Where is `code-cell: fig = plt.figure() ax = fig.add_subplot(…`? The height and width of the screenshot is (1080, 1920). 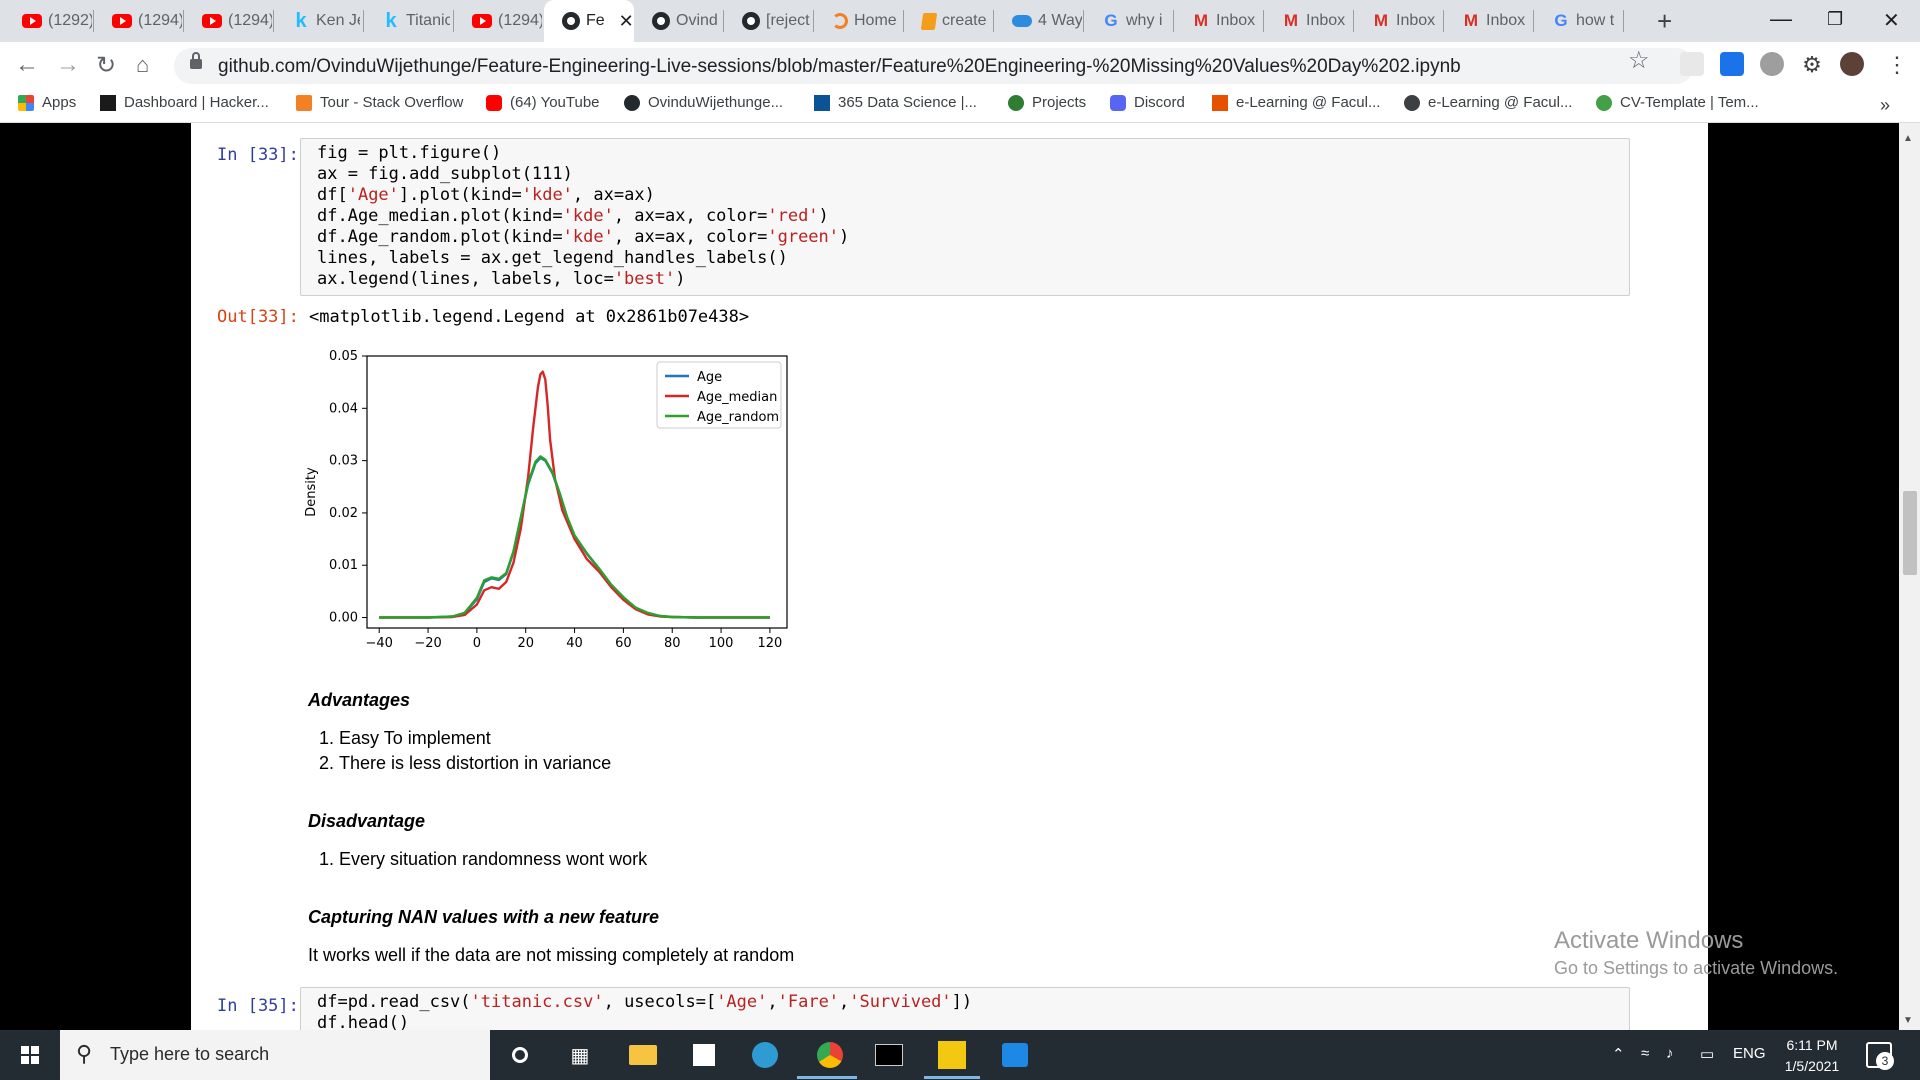 code-cell: fig = plt.figure() ax = fig.add_subplot(… is located at coordinates (965, 217).